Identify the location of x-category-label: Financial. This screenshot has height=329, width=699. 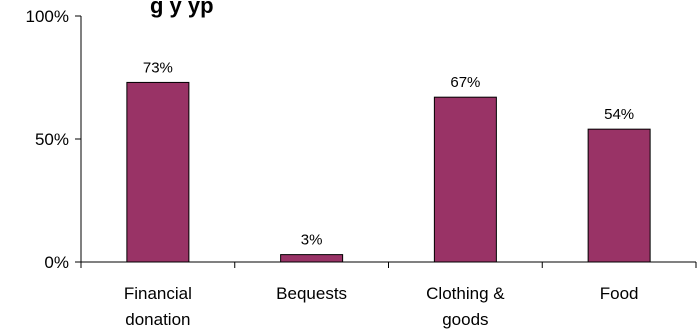
(158, 293).